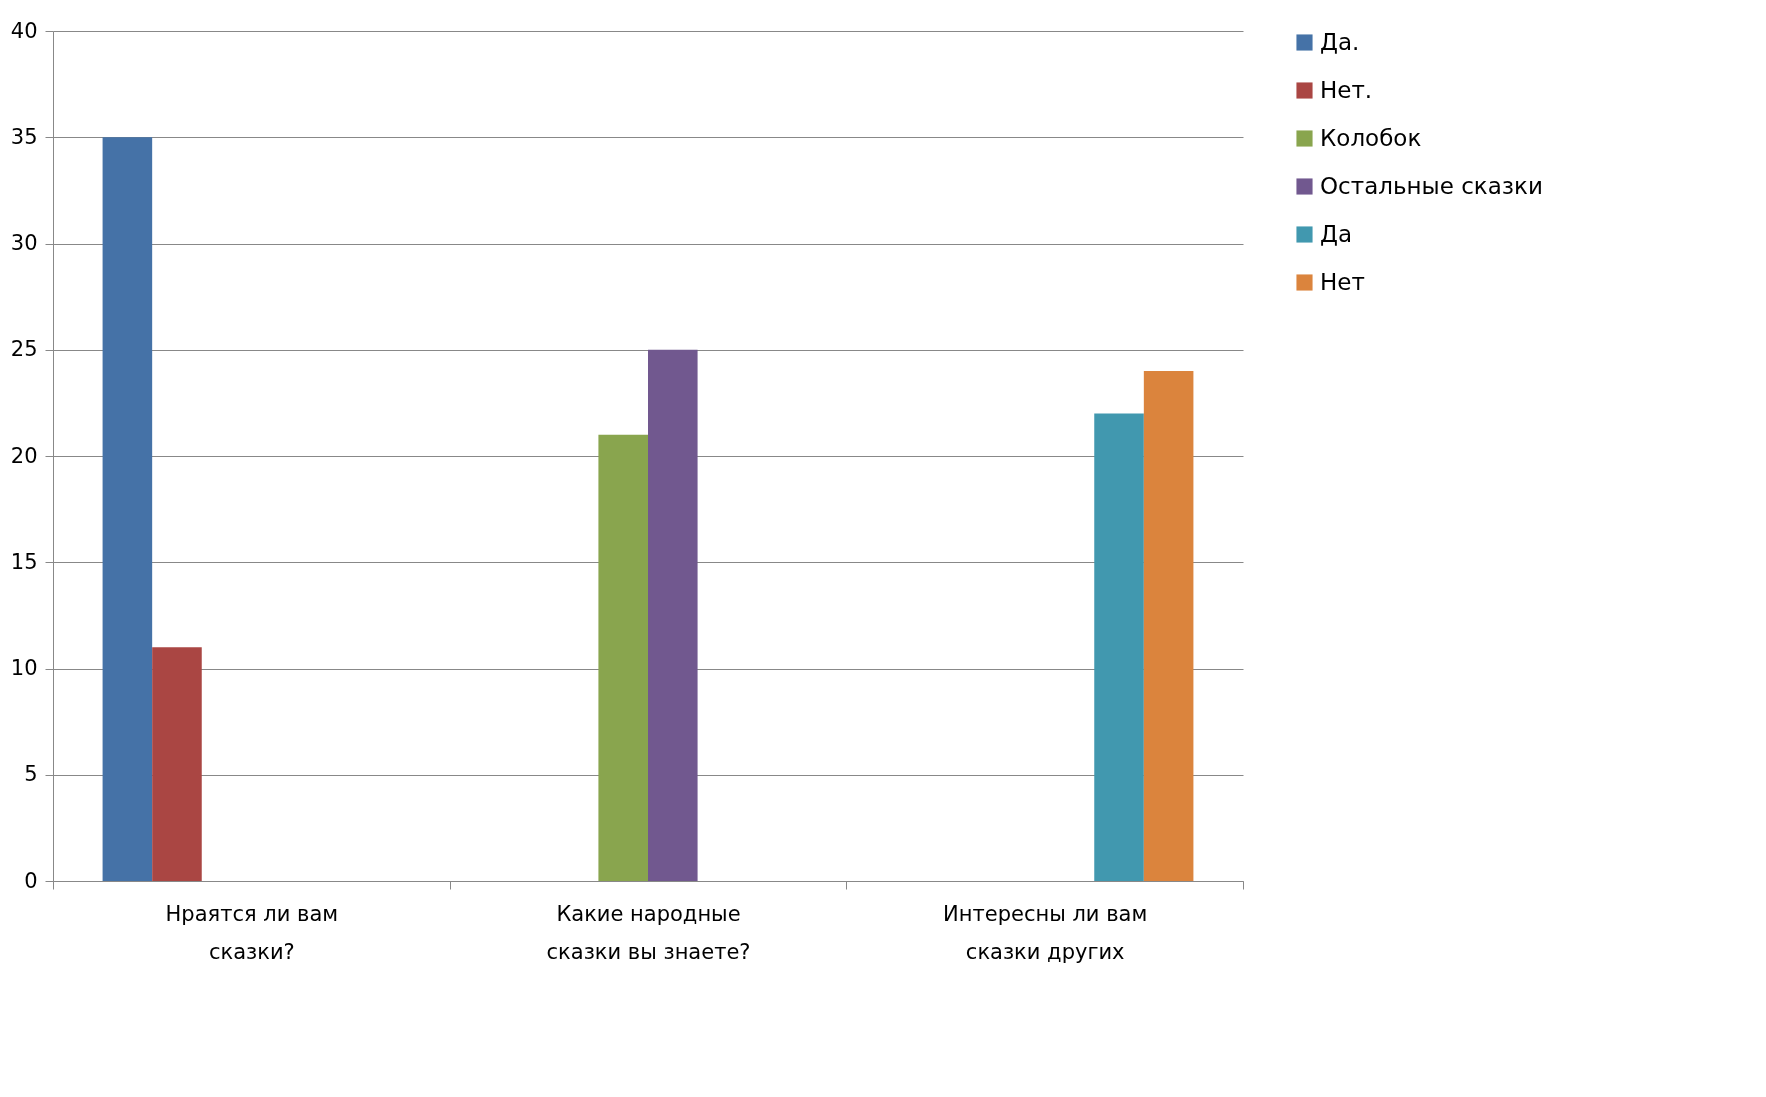  Describe the element at coordinates (1431, 185) in the screenshot. I see `legend-label: Остальные сказки` at that location.